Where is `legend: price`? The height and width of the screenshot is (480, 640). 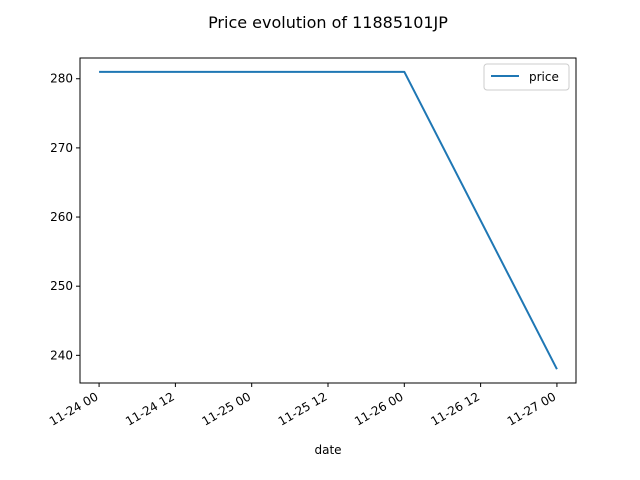 legend: price is located at coordinates (526, 77).